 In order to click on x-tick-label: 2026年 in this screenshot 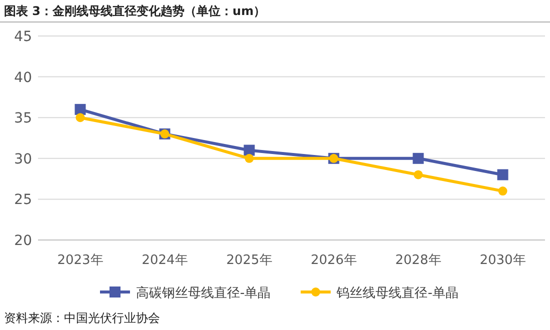, I will do `click(333, 260)`.